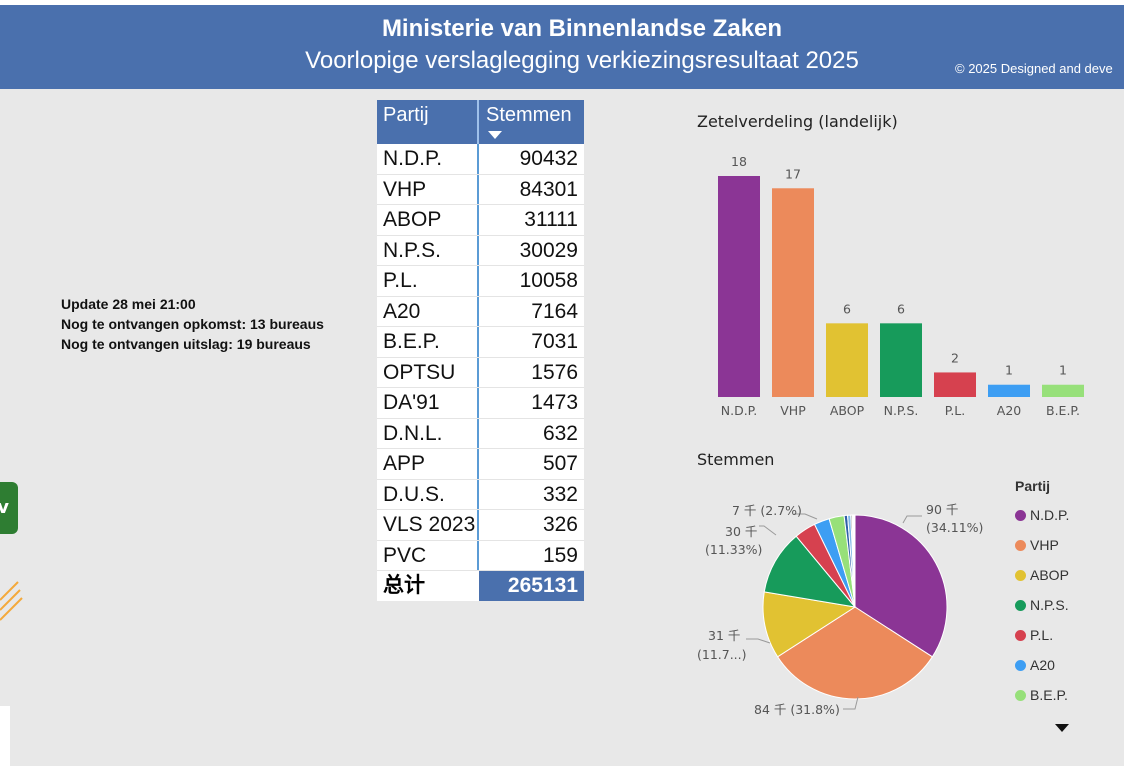 The image size is (1124, 766). I want to click on table-row: N.D.P. 90432, so click(480, 159).